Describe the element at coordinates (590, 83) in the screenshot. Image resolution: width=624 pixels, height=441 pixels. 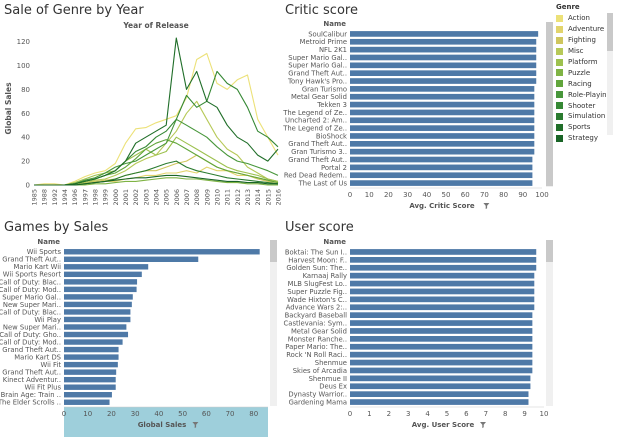
I see `legend-item: Racing` at that location.